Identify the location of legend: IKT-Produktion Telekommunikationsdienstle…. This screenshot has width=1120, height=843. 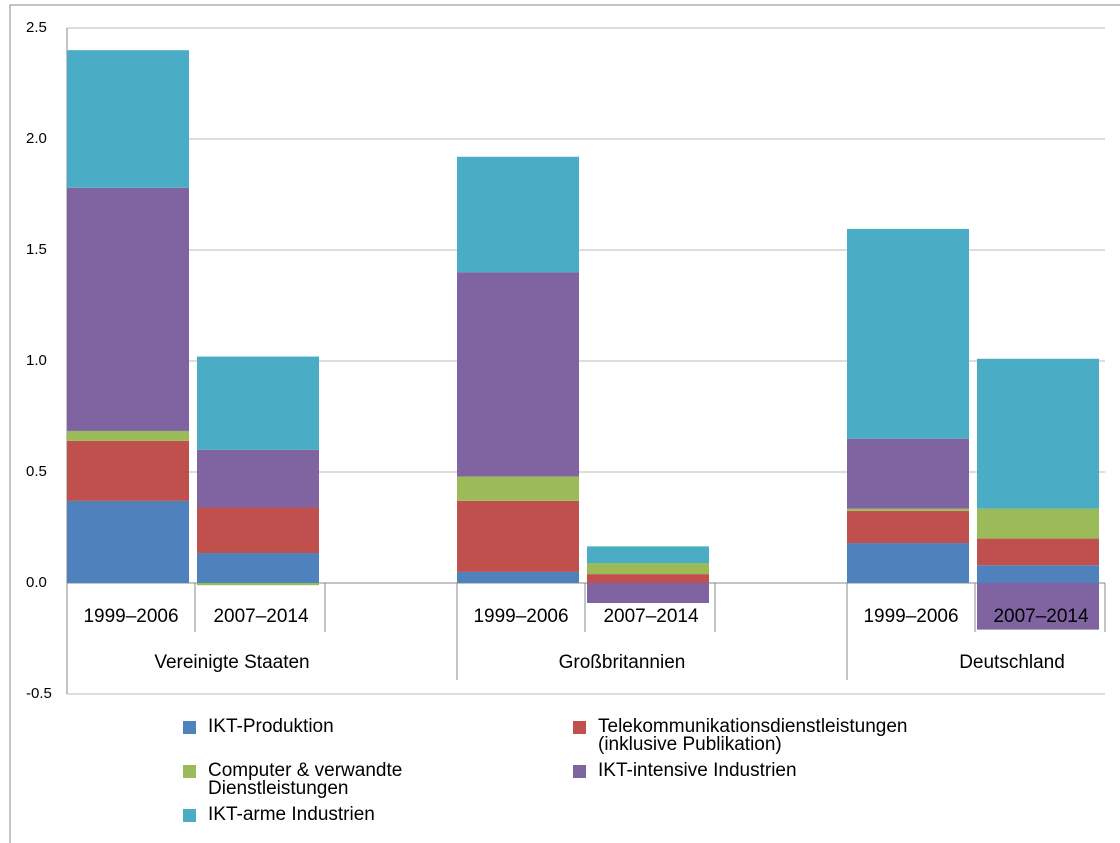
(588, 770).